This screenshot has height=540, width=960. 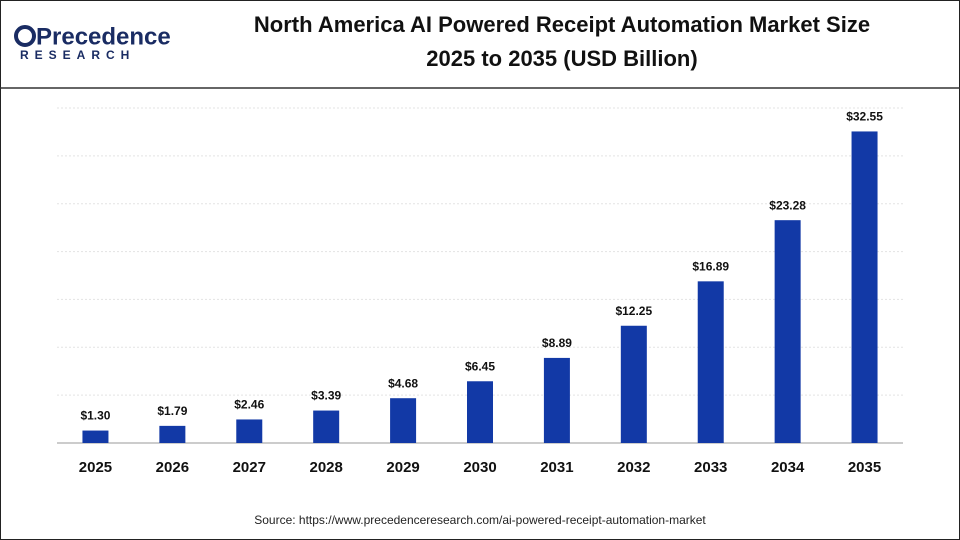 I want to click on x-tick-label: 2035, so click(x=864, y=467).